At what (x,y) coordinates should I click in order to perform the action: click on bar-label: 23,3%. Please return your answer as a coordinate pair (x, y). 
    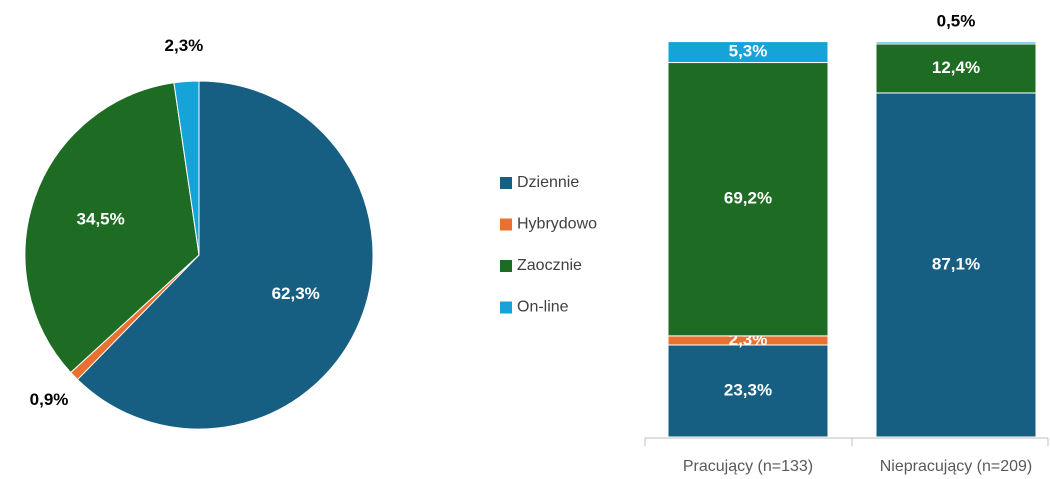
    Looking at the image, I should click on (748, 389).